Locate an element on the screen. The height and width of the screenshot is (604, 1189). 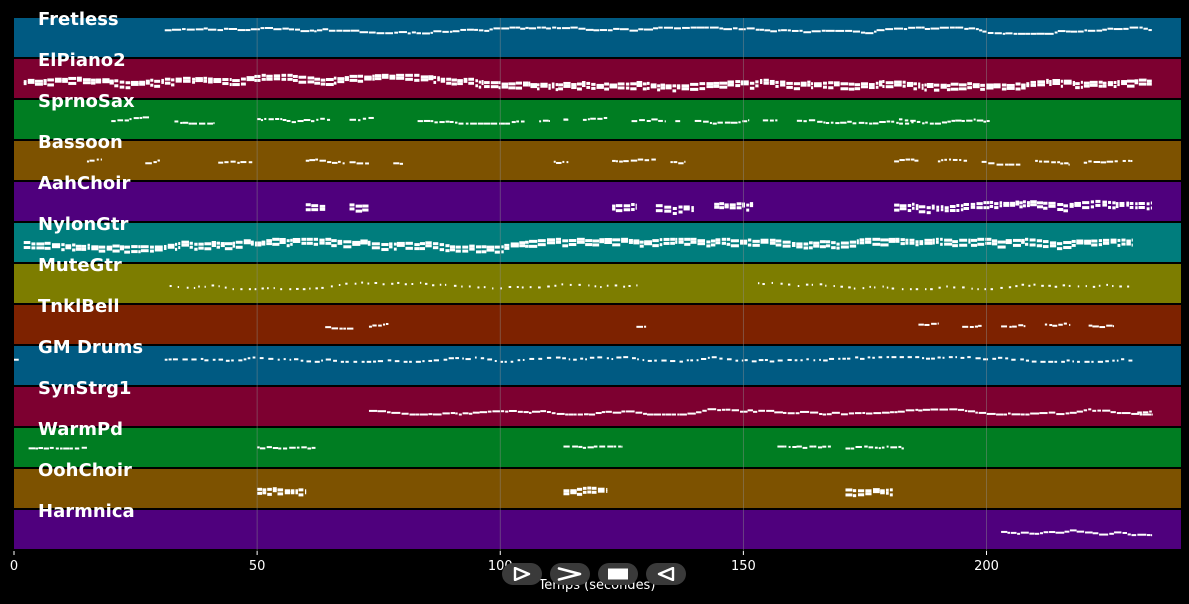
forward-button is located at coordinates (570, 574).